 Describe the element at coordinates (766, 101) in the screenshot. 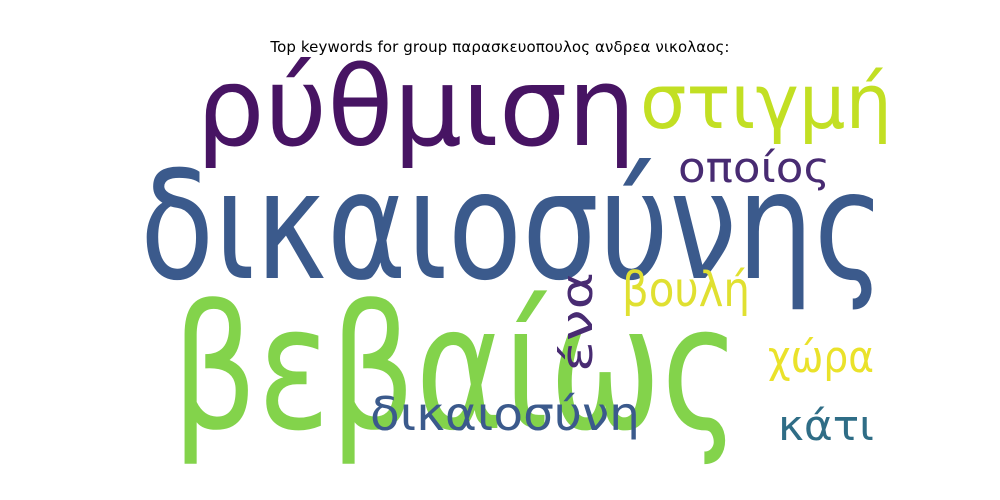

I see `word-4: στιγμή` at that location.